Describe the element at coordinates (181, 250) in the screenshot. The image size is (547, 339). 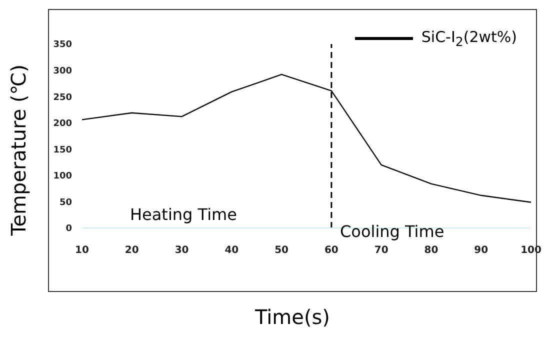
I see `x-tick-label: 30` at that location.